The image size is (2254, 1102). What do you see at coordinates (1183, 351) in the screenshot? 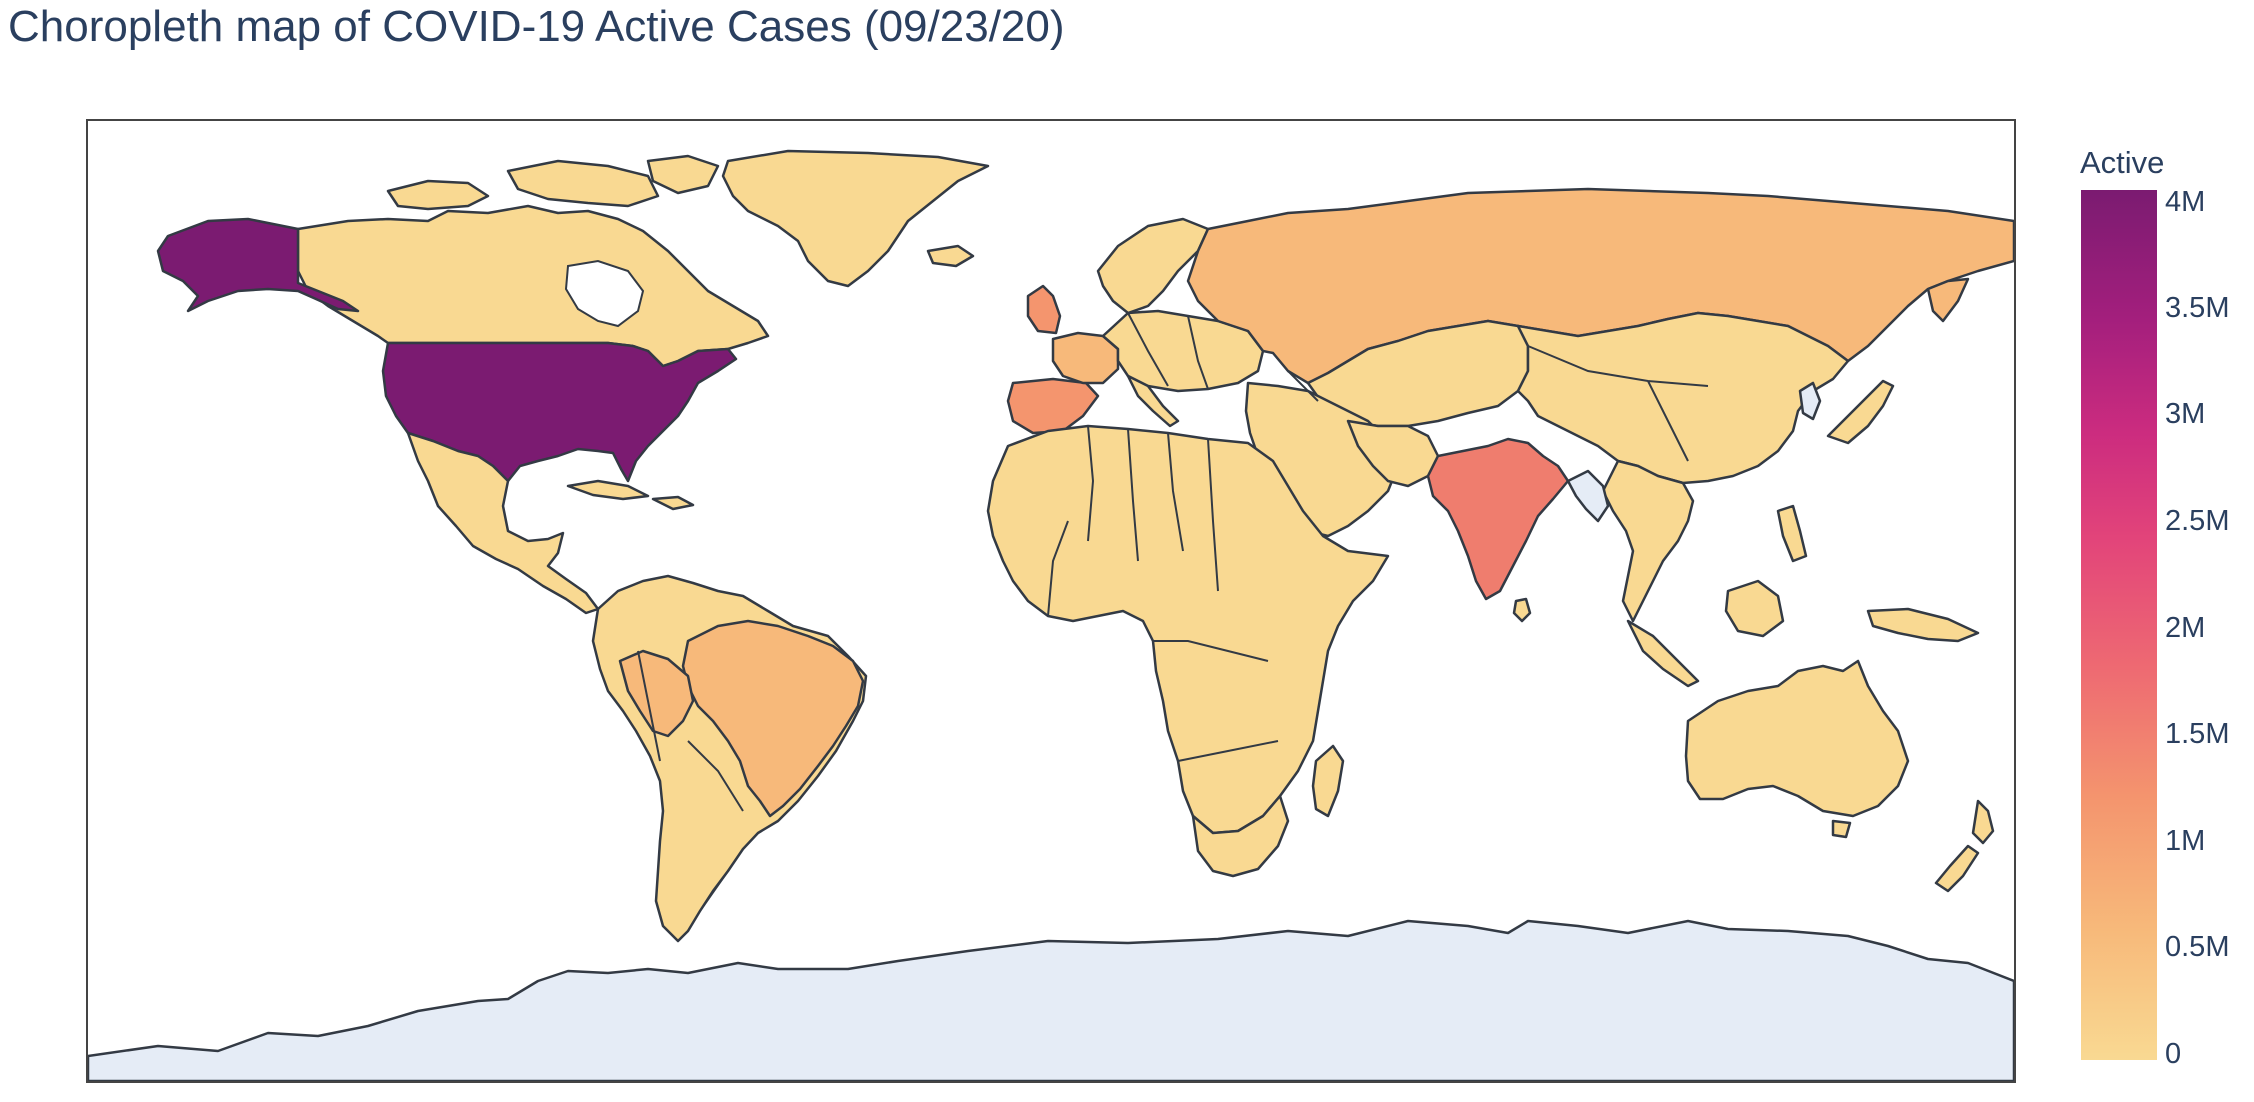
I see `central-europe-shape` at bounding box center [1183, 351].